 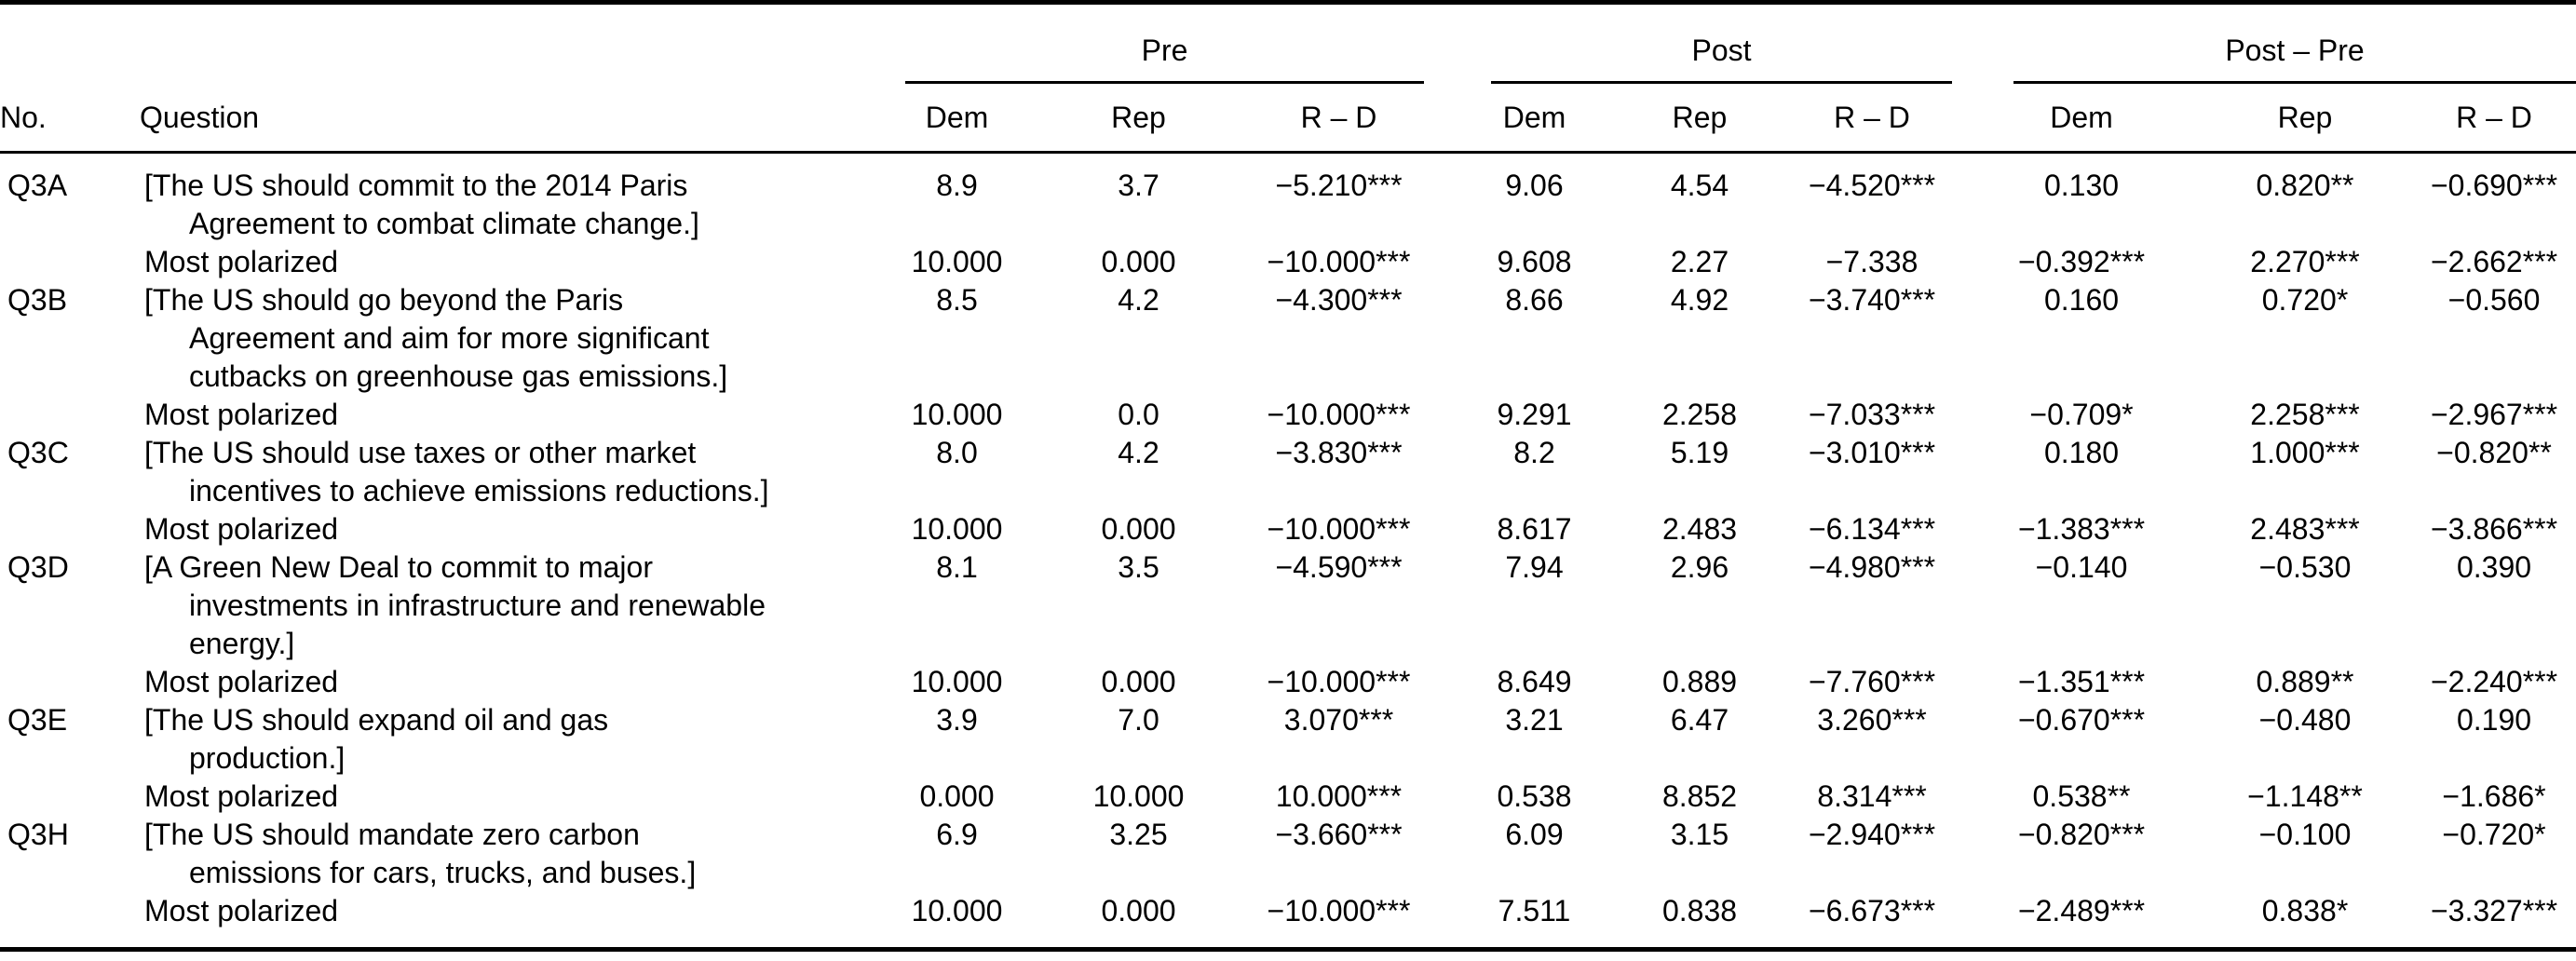 I want to click on cell-value: −0.690***, so click(x=2494, y=185).